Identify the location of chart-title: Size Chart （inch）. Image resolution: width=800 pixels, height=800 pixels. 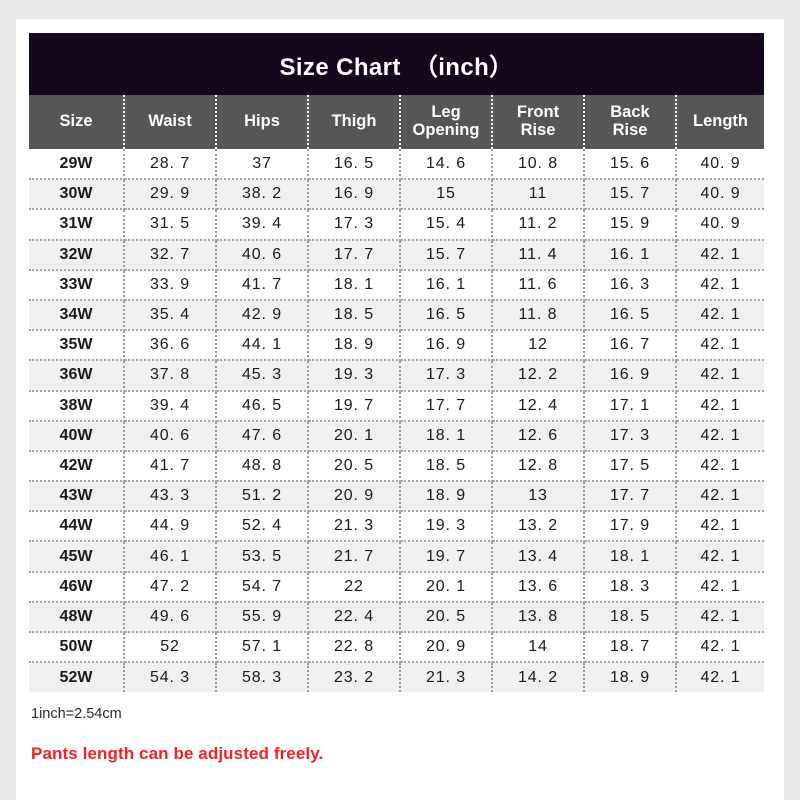
(396, 64).